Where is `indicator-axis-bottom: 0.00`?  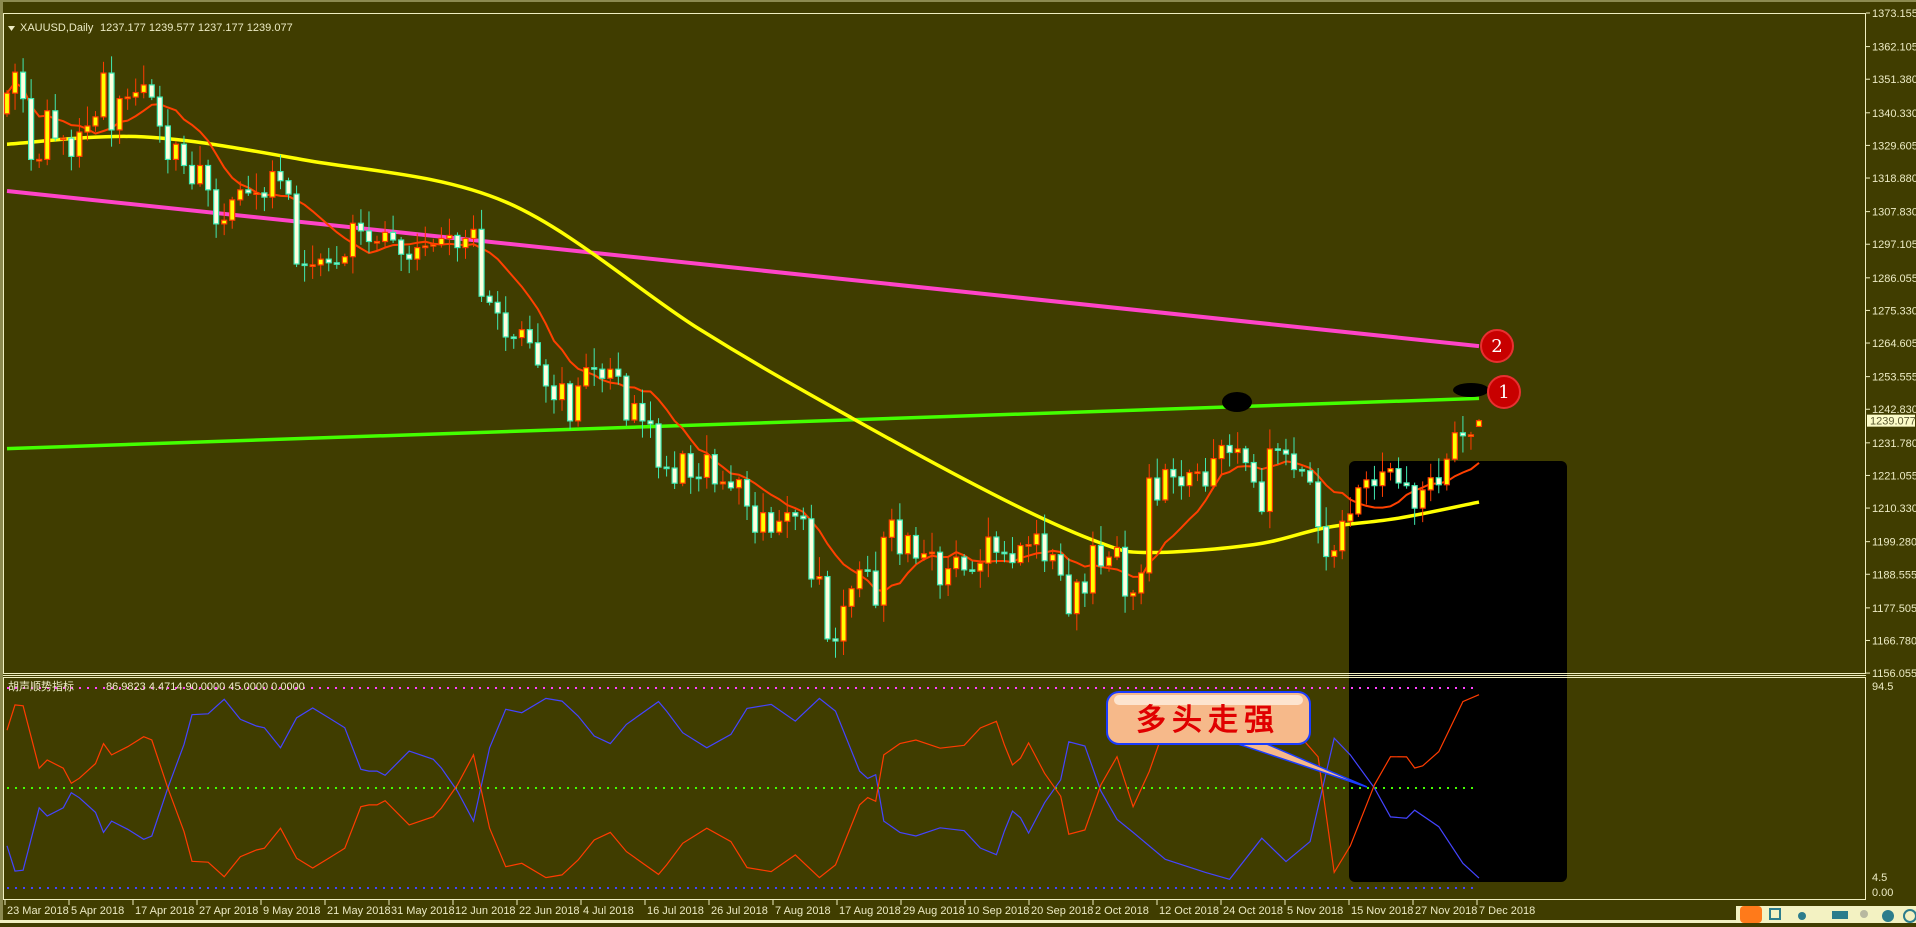 indicator-axis-bottom: 0.00 is located at coordinates (1882, 893).